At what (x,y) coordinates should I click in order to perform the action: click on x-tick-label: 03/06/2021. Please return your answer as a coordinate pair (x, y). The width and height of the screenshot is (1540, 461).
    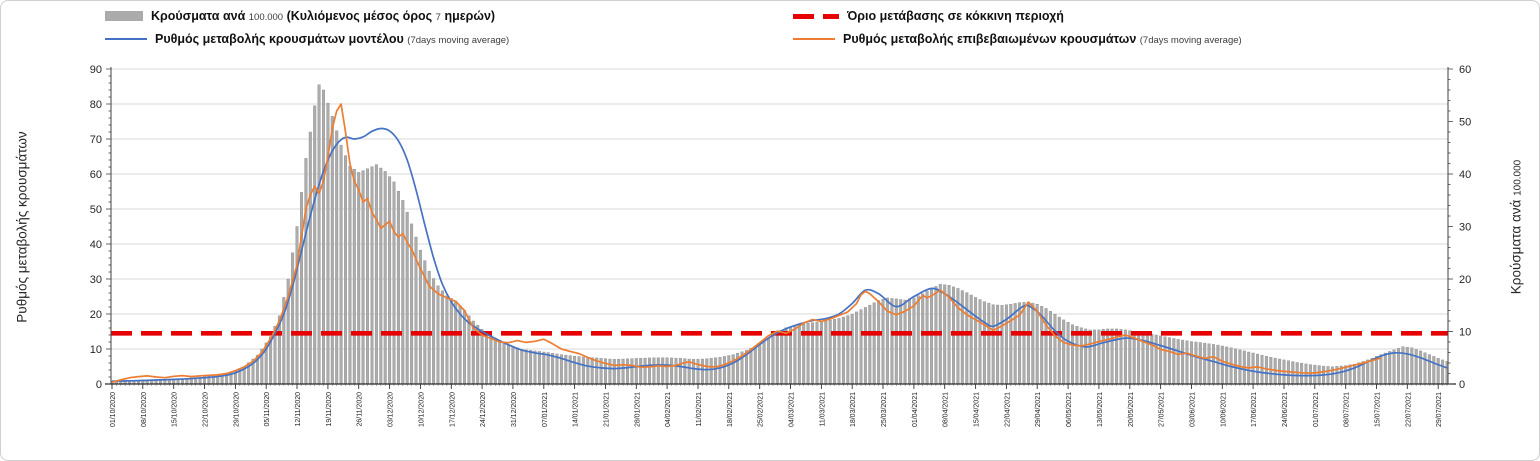
    Looking at the image, I should click on (1193, 409).